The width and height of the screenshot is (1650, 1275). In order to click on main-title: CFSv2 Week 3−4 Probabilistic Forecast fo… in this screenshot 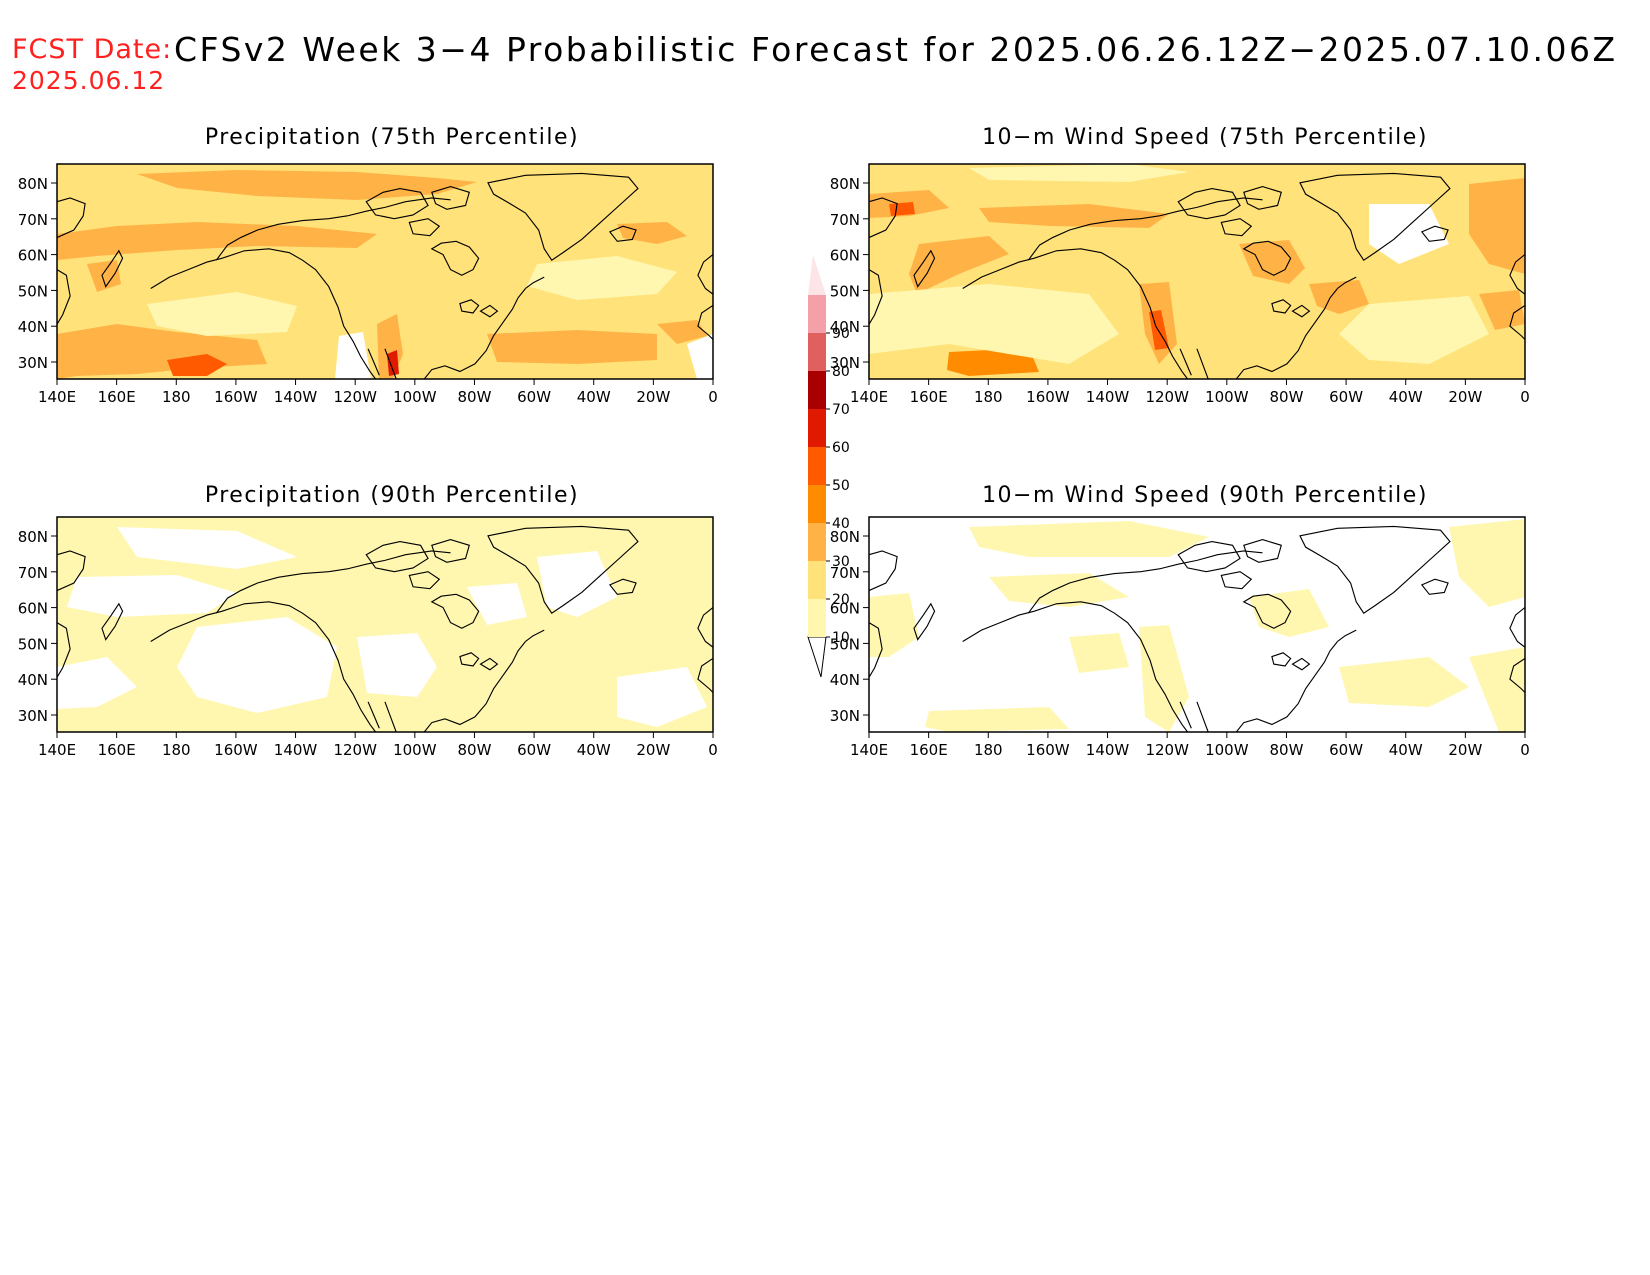, I will do `click(896, 49)`.